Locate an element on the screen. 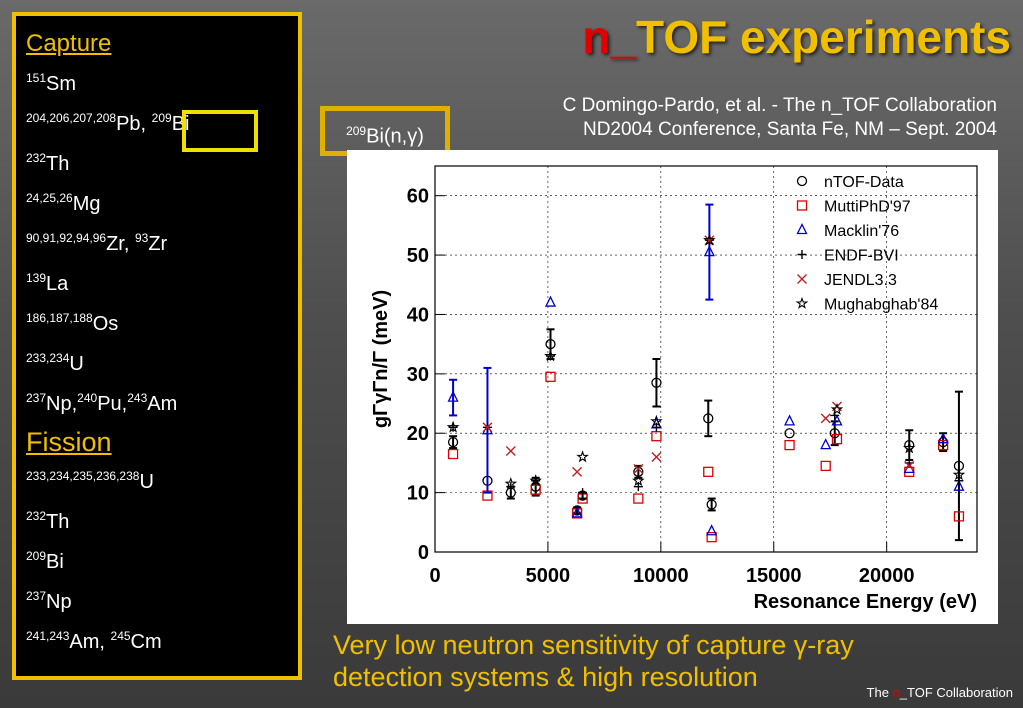 The width and height of the screenshot is (1023, 708). mass-number: 237 is located at coordinates (36, 398).